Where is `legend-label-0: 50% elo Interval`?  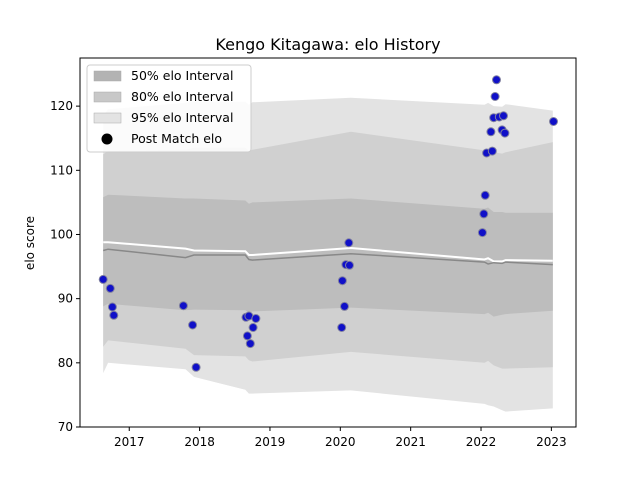 legend-label-0: 50% elo Interval is located at coordinates (182, 75).